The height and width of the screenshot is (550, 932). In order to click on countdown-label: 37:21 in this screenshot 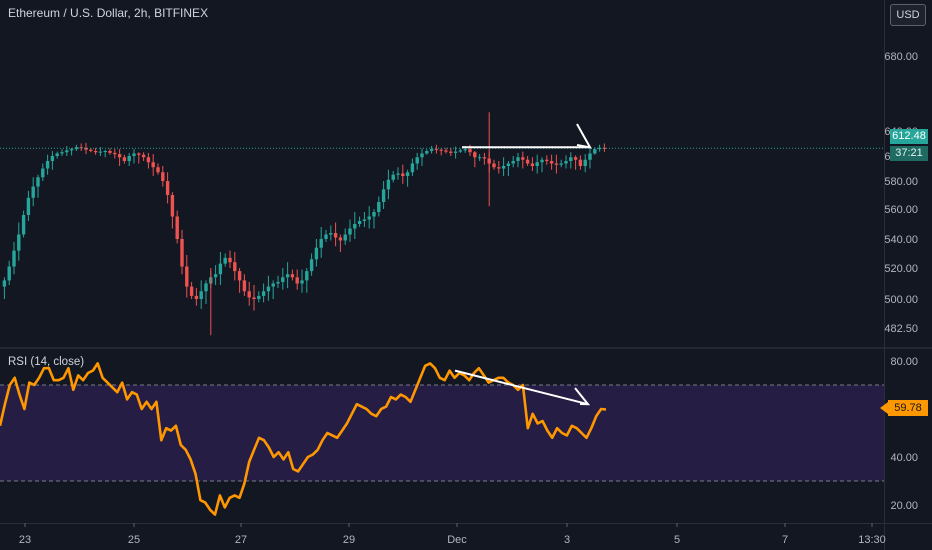, I will do `click(909, 153)`.